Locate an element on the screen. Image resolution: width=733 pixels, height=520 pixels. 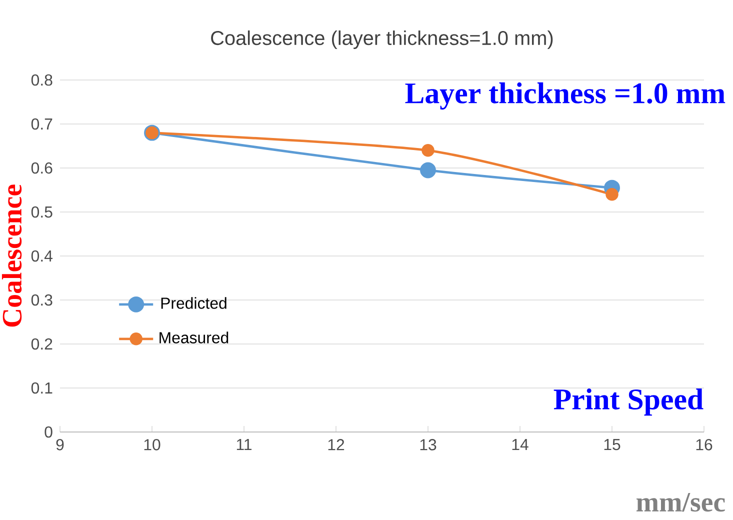
y-tick-label: 0.3 is located at coordinates (41, 300).